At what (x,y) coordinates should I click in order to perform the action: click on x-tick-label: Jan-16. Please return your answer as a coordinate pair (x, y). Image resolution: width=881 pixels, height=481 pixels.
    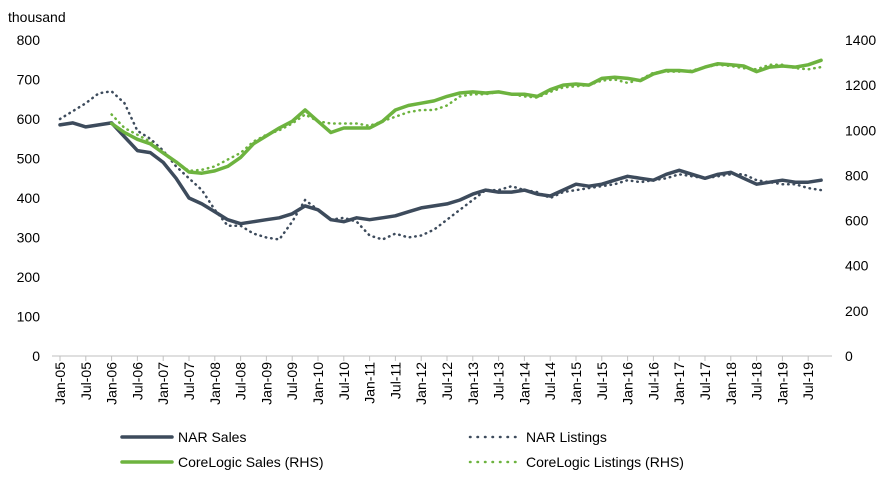
    Looking at the image, I should click on (628, 383).